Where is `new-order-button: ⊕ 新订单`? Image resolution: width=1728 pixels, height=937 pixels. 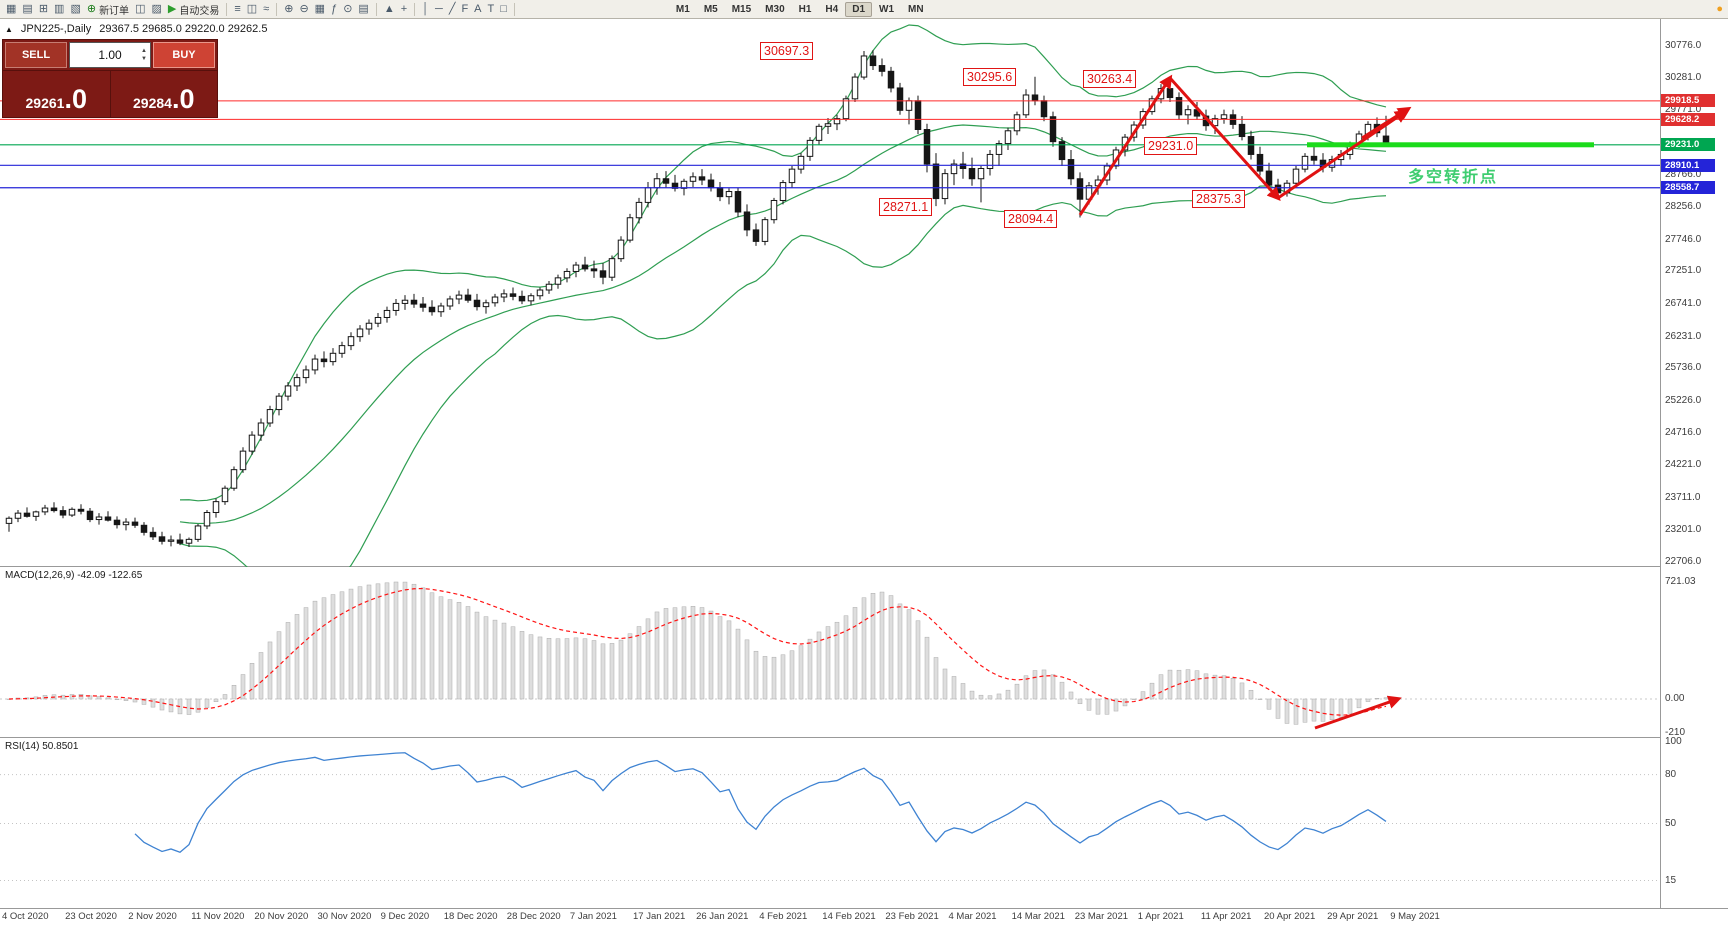 new-order-button: ⊕ 新订单 is located at coordinates (108, 9).